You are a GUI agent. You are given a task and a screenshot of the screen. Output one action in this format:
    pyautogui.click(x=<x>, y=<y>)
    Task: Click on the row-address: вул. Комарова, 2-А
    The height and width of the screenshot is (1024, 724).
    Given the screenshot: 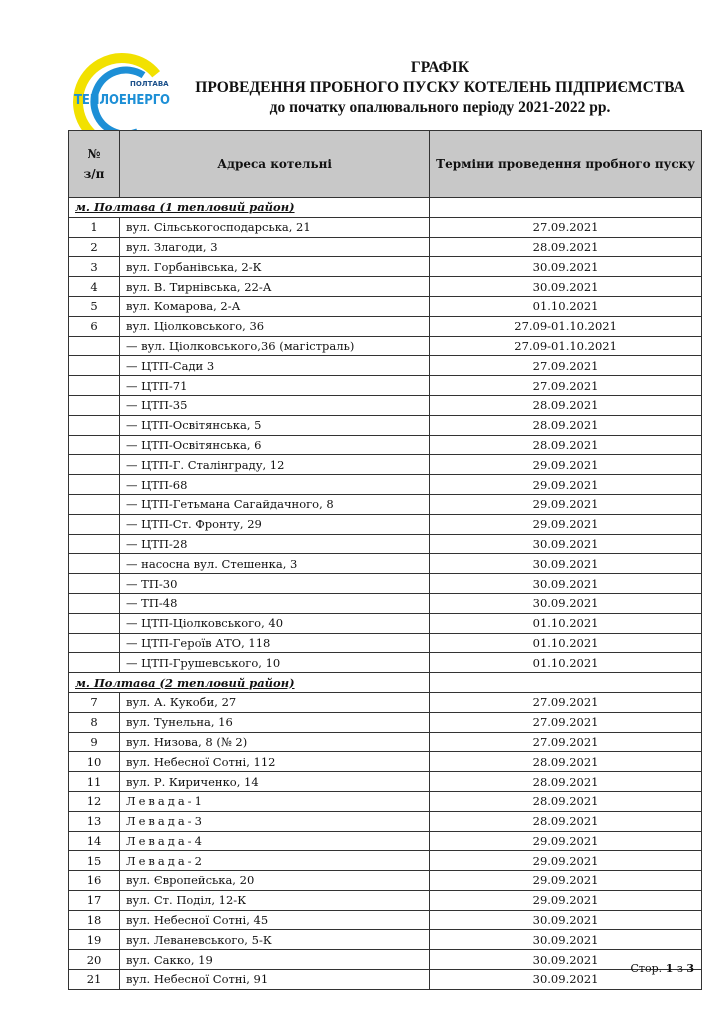 What is the action you would take?
    pyautogui.click(x=275, y=306)
    